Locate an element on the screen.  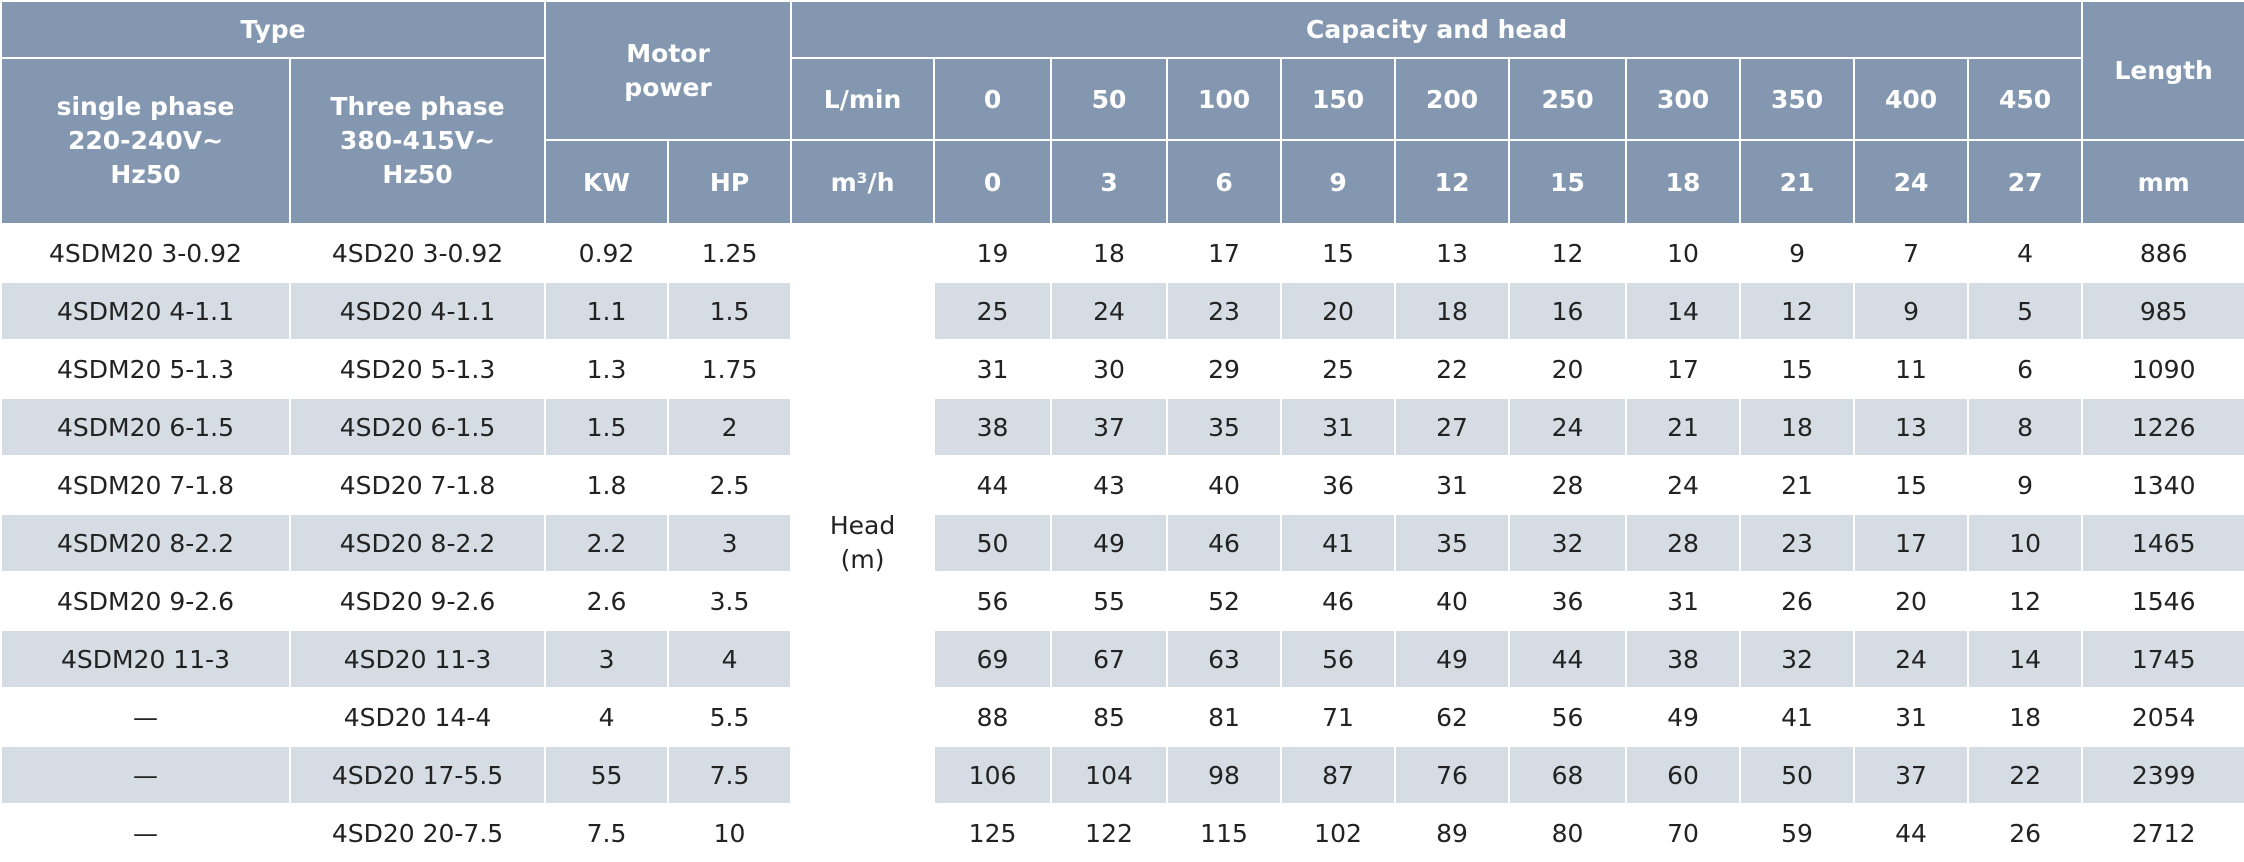
header-m3h: 15 is located at coordinates (1568, 182).